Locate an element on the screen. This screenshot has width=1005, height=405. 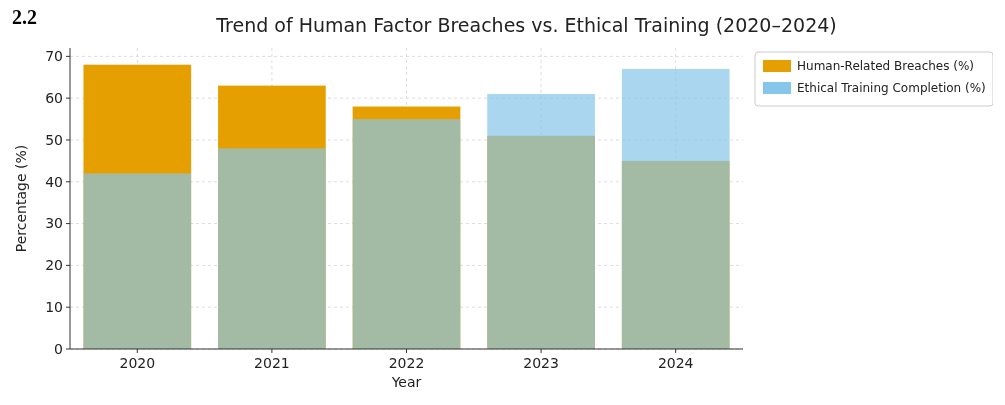
x-tick-label: 2021 is located at coordinates (272, 363).